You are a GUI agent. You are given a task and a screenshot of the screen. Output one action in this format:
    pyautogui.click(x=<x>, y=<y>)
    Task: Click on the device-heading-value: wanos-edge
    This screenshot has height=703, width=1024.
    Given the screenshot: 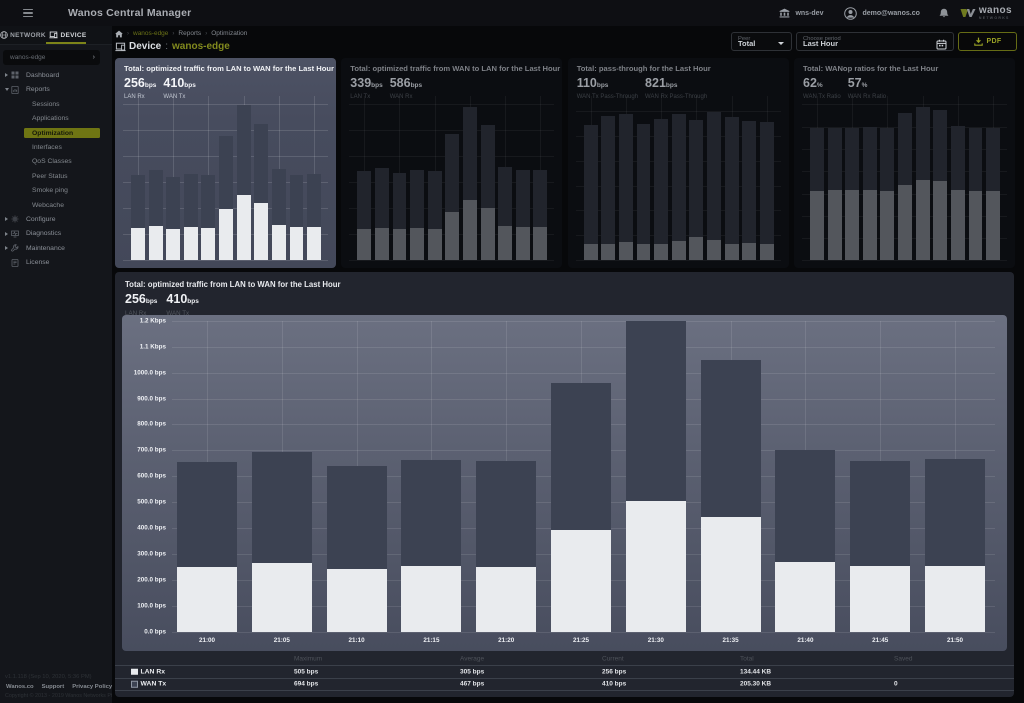 What is the action you would take?
    pyautogui.click(x=201, y=46)
    